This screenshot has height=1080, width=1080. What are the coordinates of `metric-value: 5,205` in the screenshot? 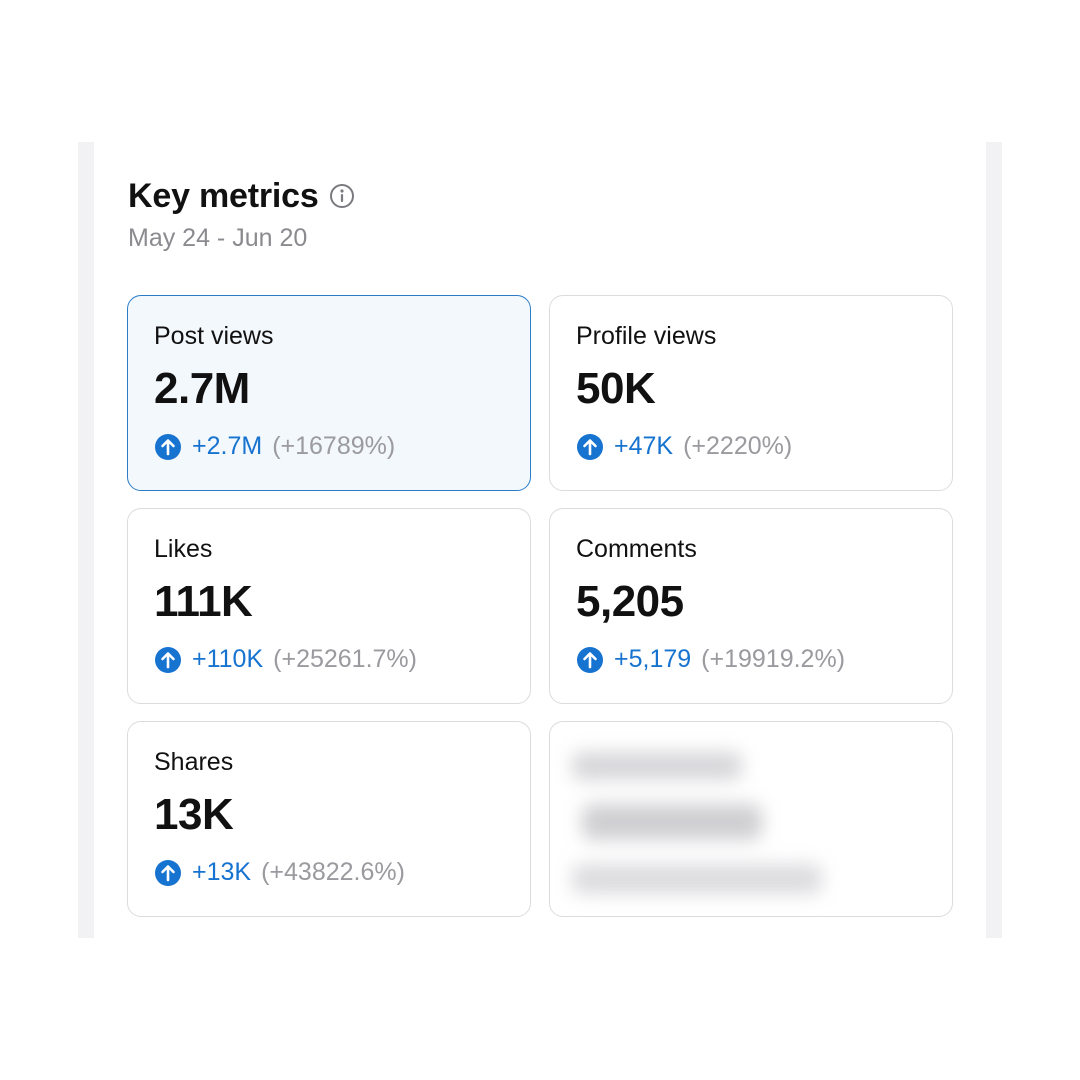 It's located at (630, 601).